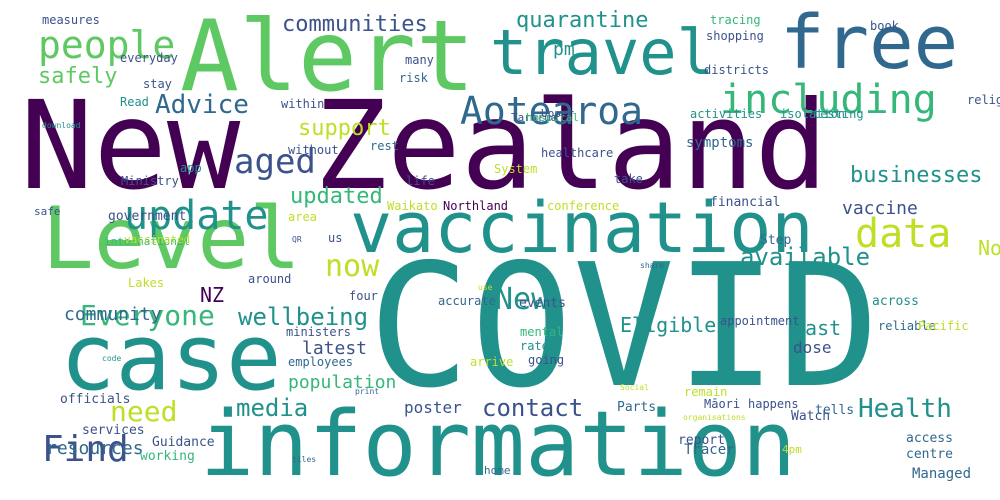 The image size is (1000, 500). Describe the element at coordinates (297, 239) in the screenshot. I see `word: QR` at that location.